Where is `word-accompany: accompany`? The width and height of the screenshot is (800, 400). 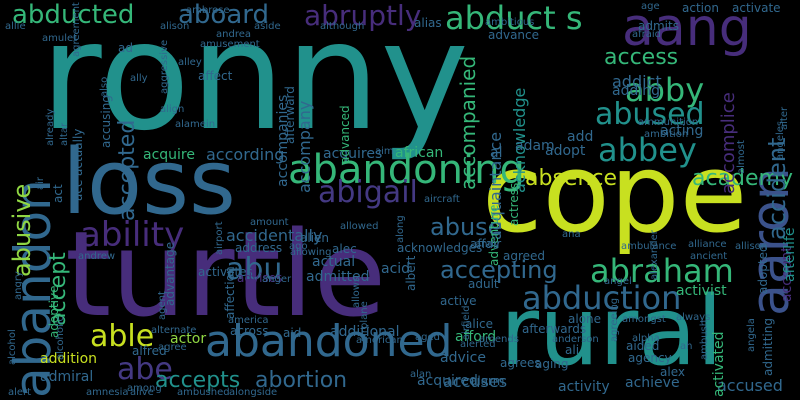
word-accompany: accompany is located at coordinates (304, 146).